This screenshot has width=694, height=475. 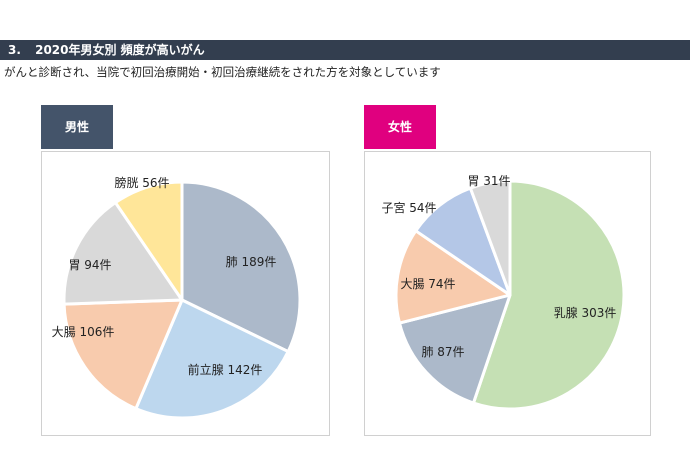 I want to click on section-description: がんと診断され、当院で初回治療開始・初回治療継続をされた方を対象としています, so click(x=222, y=72).